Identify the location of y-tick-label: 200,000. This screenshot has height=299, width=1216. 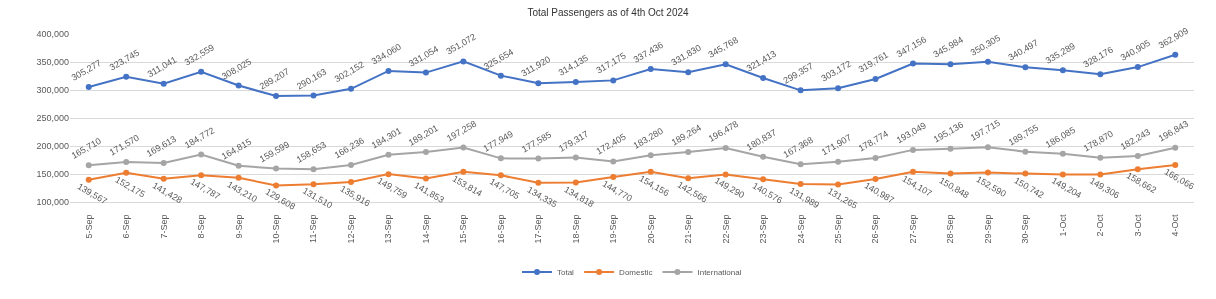
(52, 146).